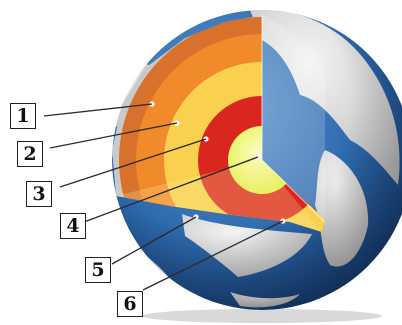  I want to click on label-3: 3, so click(39, 194).